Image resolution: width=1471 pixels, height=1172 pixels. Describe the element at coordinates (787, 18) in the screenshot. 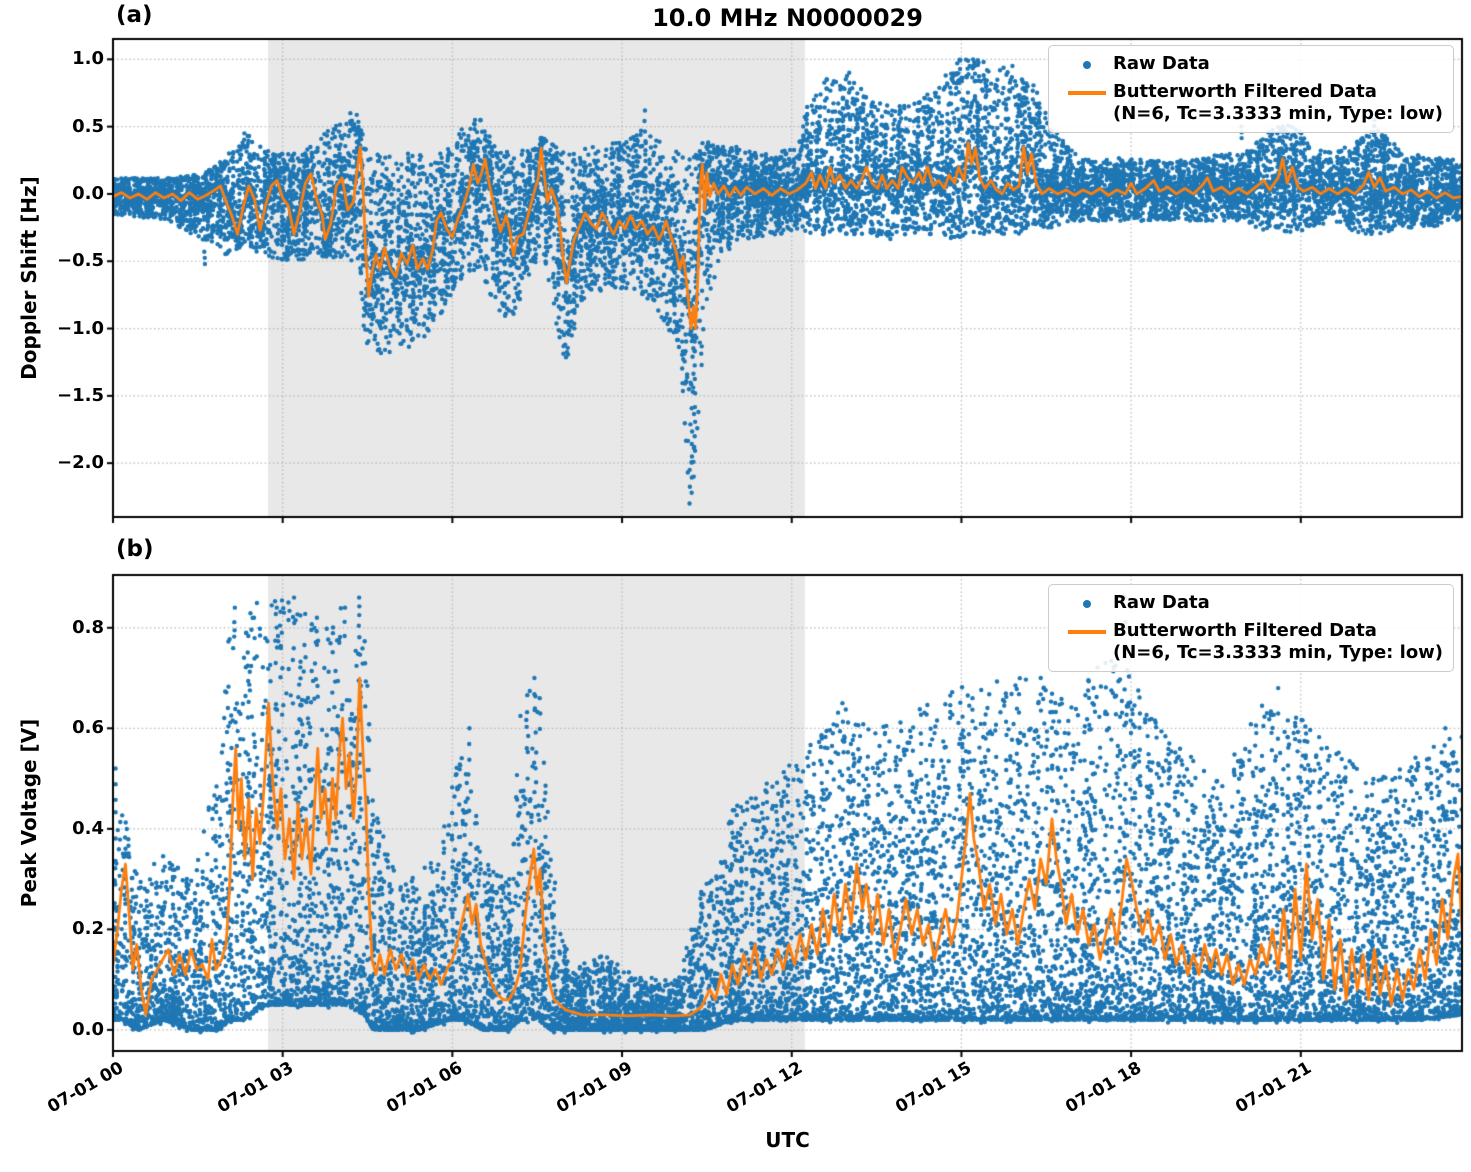

I see `chart-title: 10.0 MHz N0000029` at that location.